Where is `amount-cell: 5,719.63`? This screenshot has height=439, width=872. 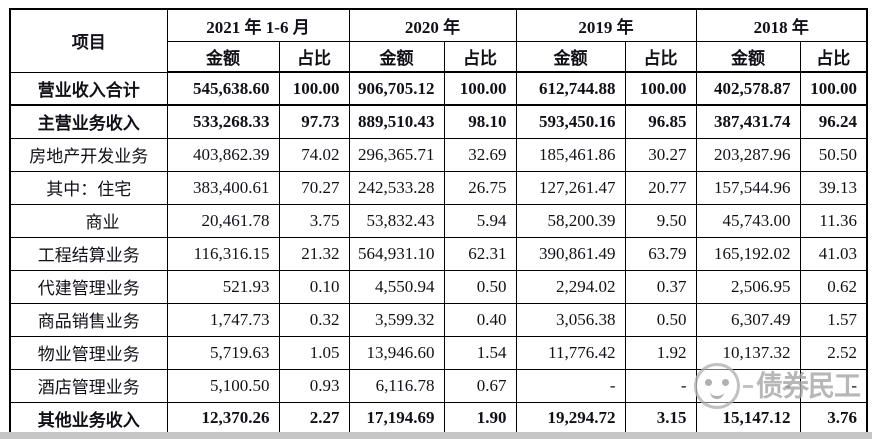 amount-cell: 5,719.63 is located at coordinates (223, 352).